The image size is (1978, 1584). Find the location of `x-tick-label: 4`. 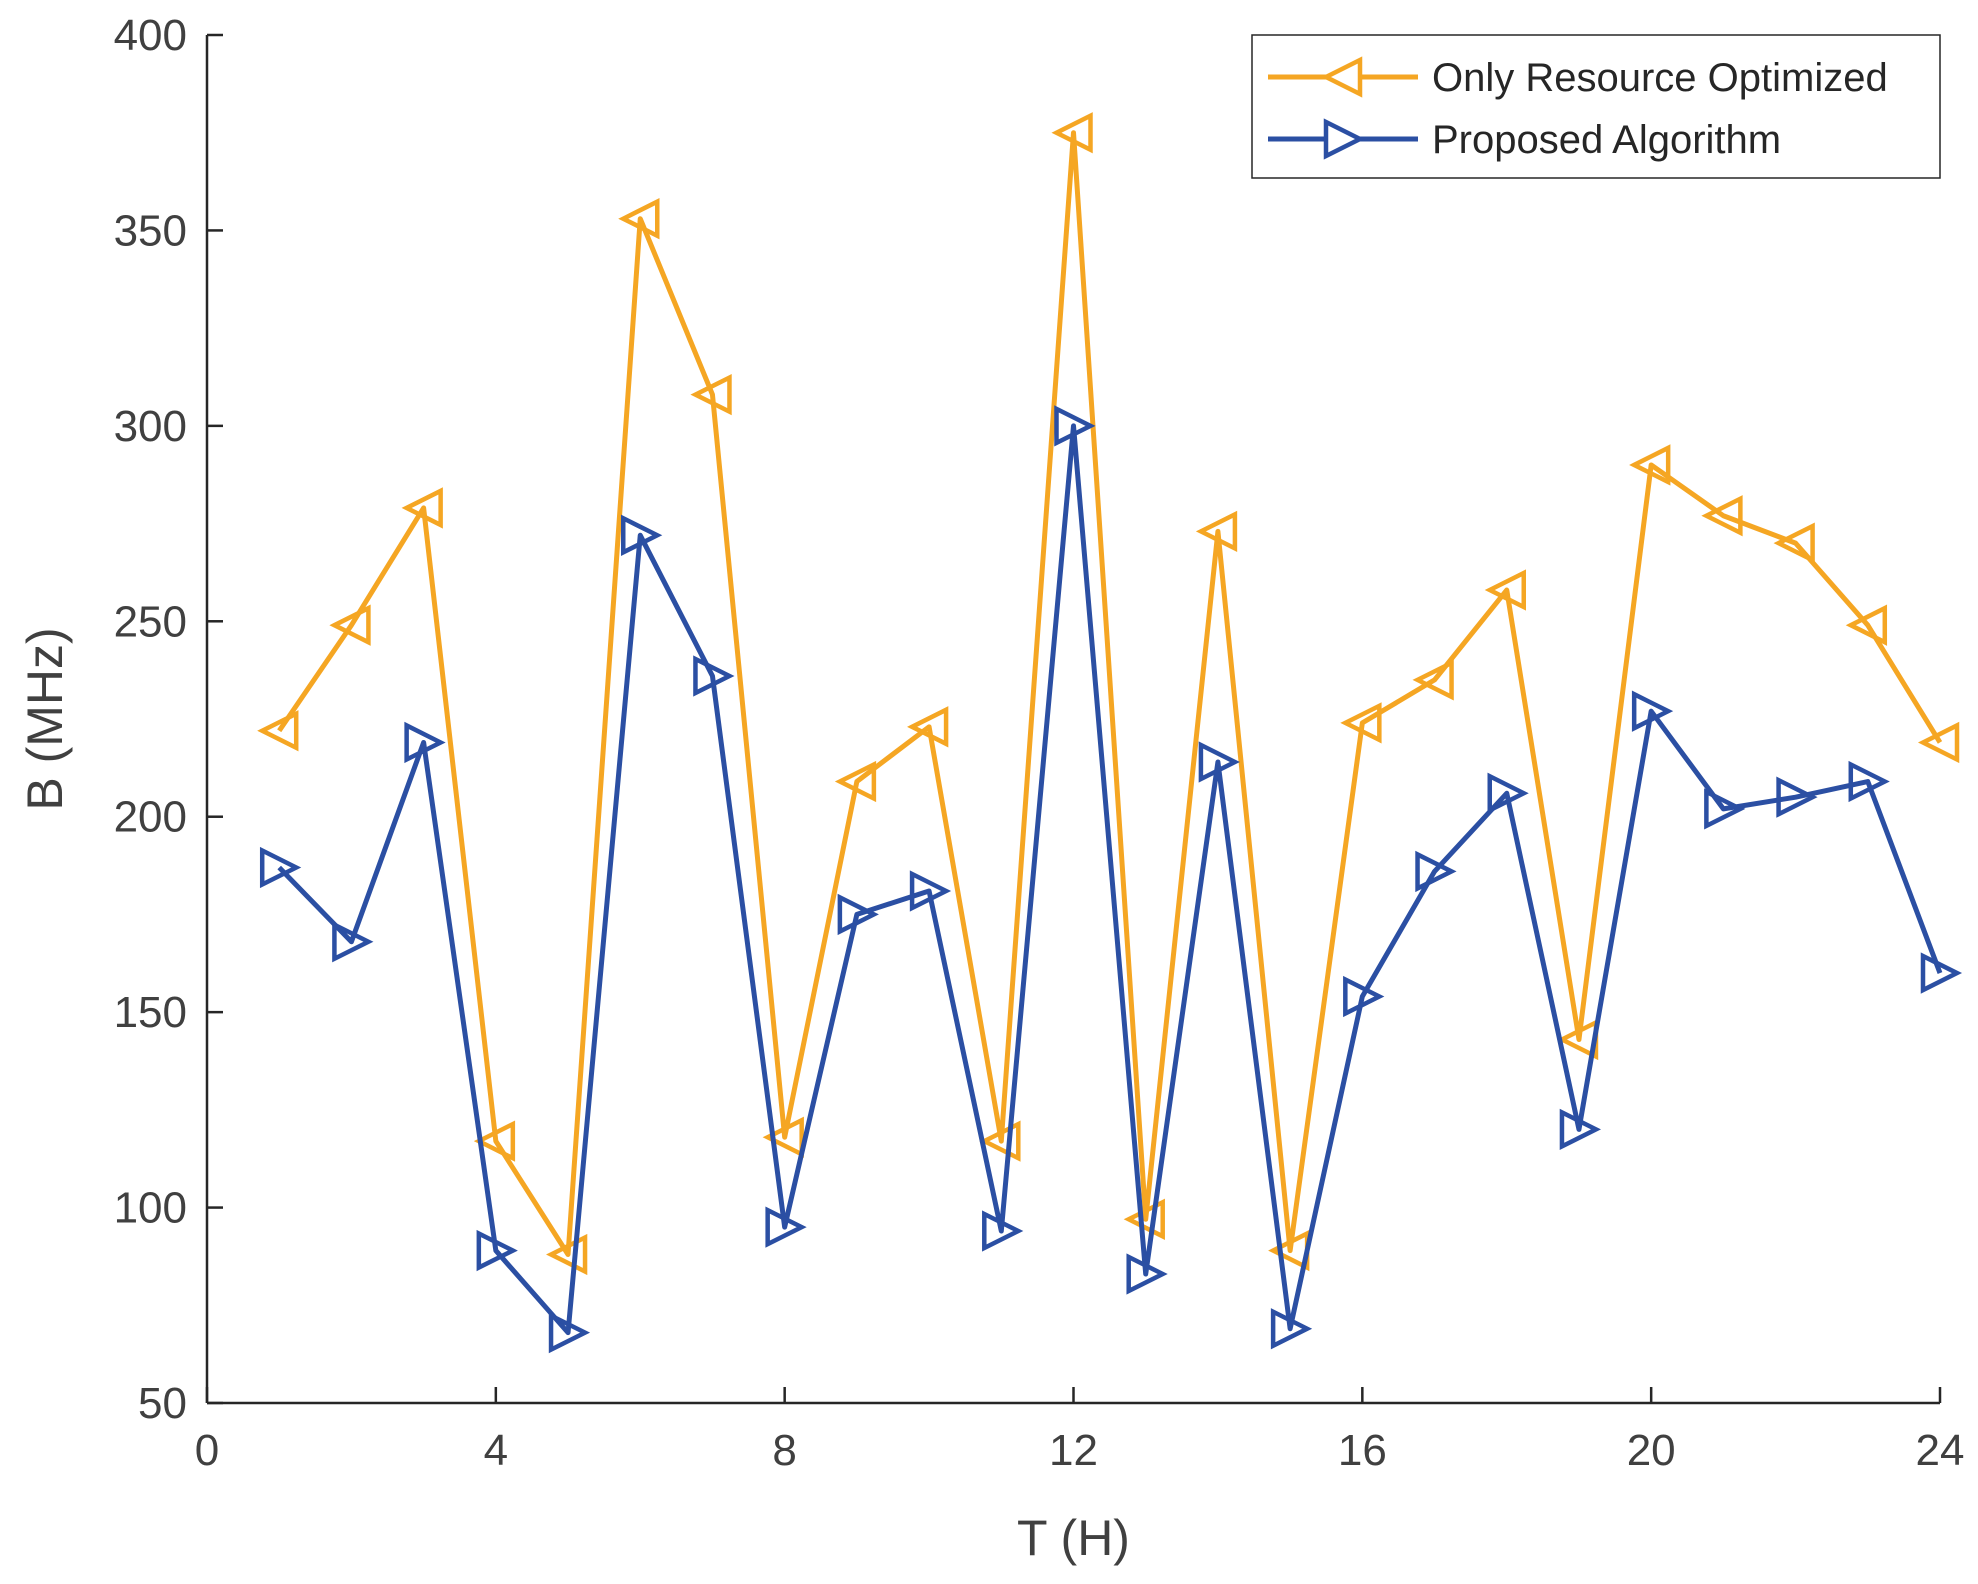

x-tick-label: 4 is located at coordinates (496, 1450).